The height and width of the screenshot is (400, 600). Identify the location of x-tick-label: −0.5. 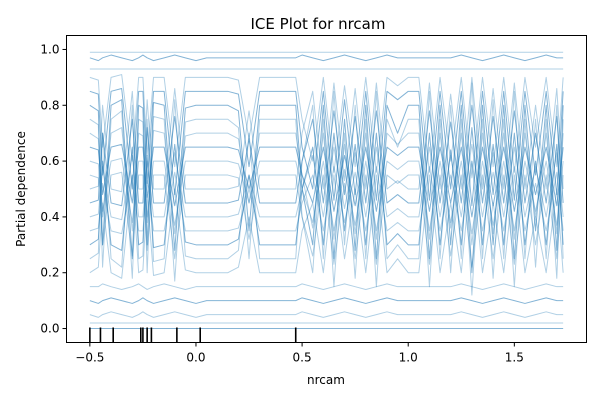
(89, 358).